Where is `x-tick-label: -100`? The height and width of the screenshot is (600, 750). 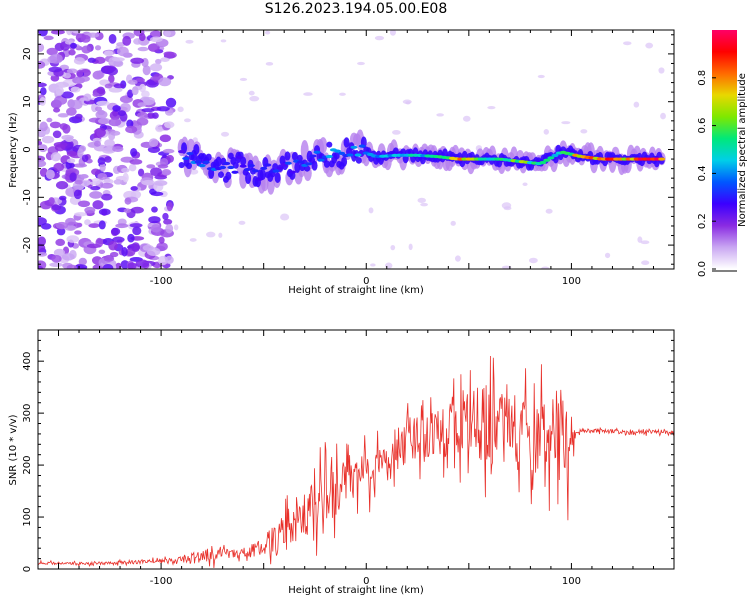
x-tick-label: -100 is located at coordinates (161, 581).